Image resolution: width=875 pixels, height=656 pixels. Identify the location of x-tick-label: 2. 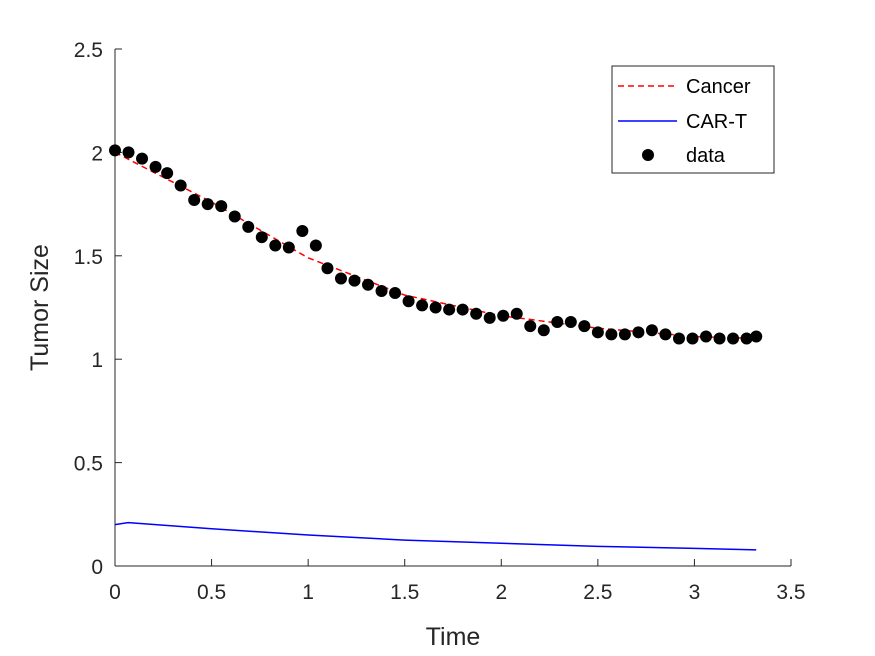
(501, 592).